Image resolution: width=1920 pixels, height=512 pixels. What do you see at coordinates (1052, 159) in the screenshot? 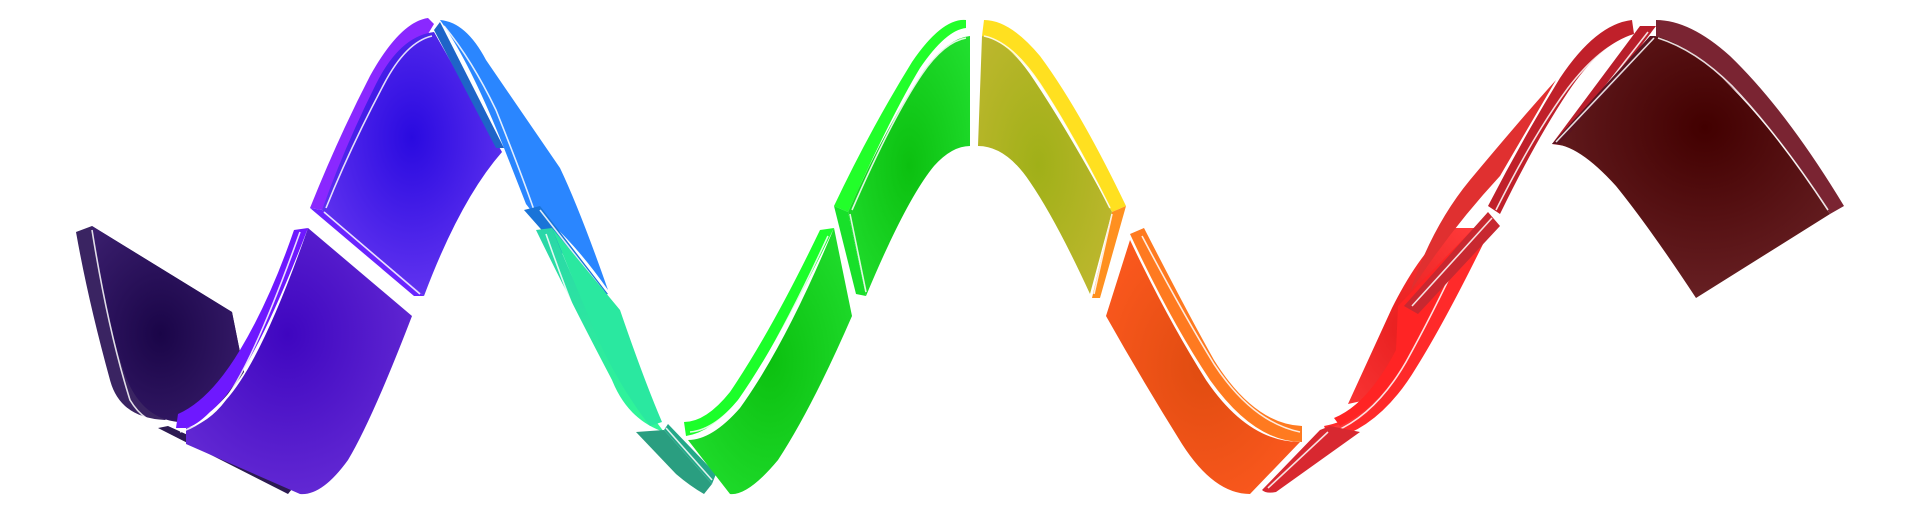
I see `segment-olive-yellow` at bounding box center [1052, 159].